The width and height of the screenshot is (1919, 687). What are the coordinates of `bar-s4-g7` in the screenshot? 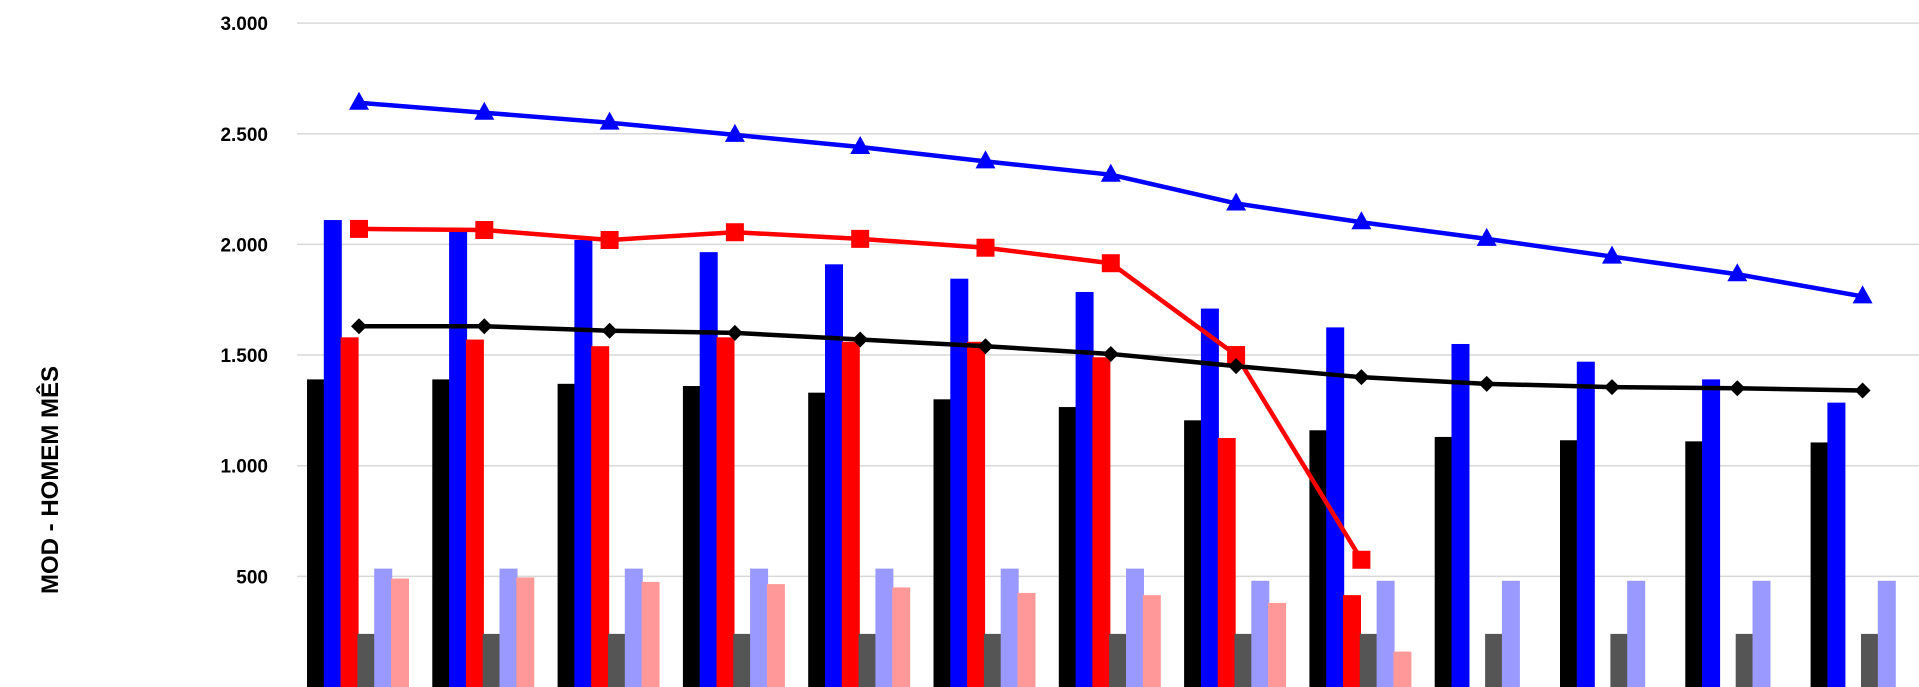 It's located at (1118, 660).